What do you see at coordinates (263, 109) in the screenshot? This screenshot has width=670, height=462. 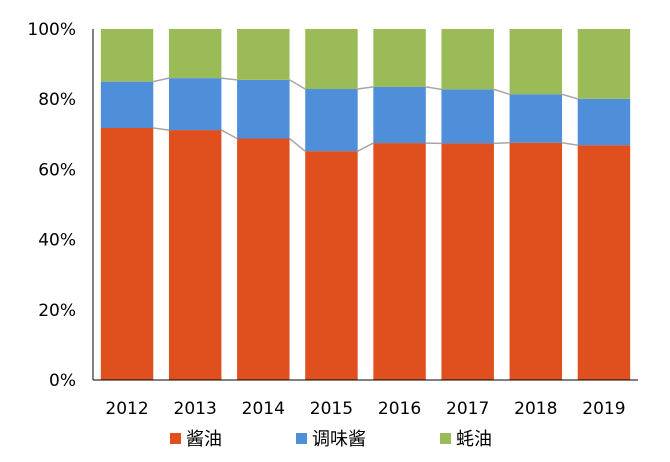 I see `bar-seasoning-paste-2014` at bounding box center [263, 109].